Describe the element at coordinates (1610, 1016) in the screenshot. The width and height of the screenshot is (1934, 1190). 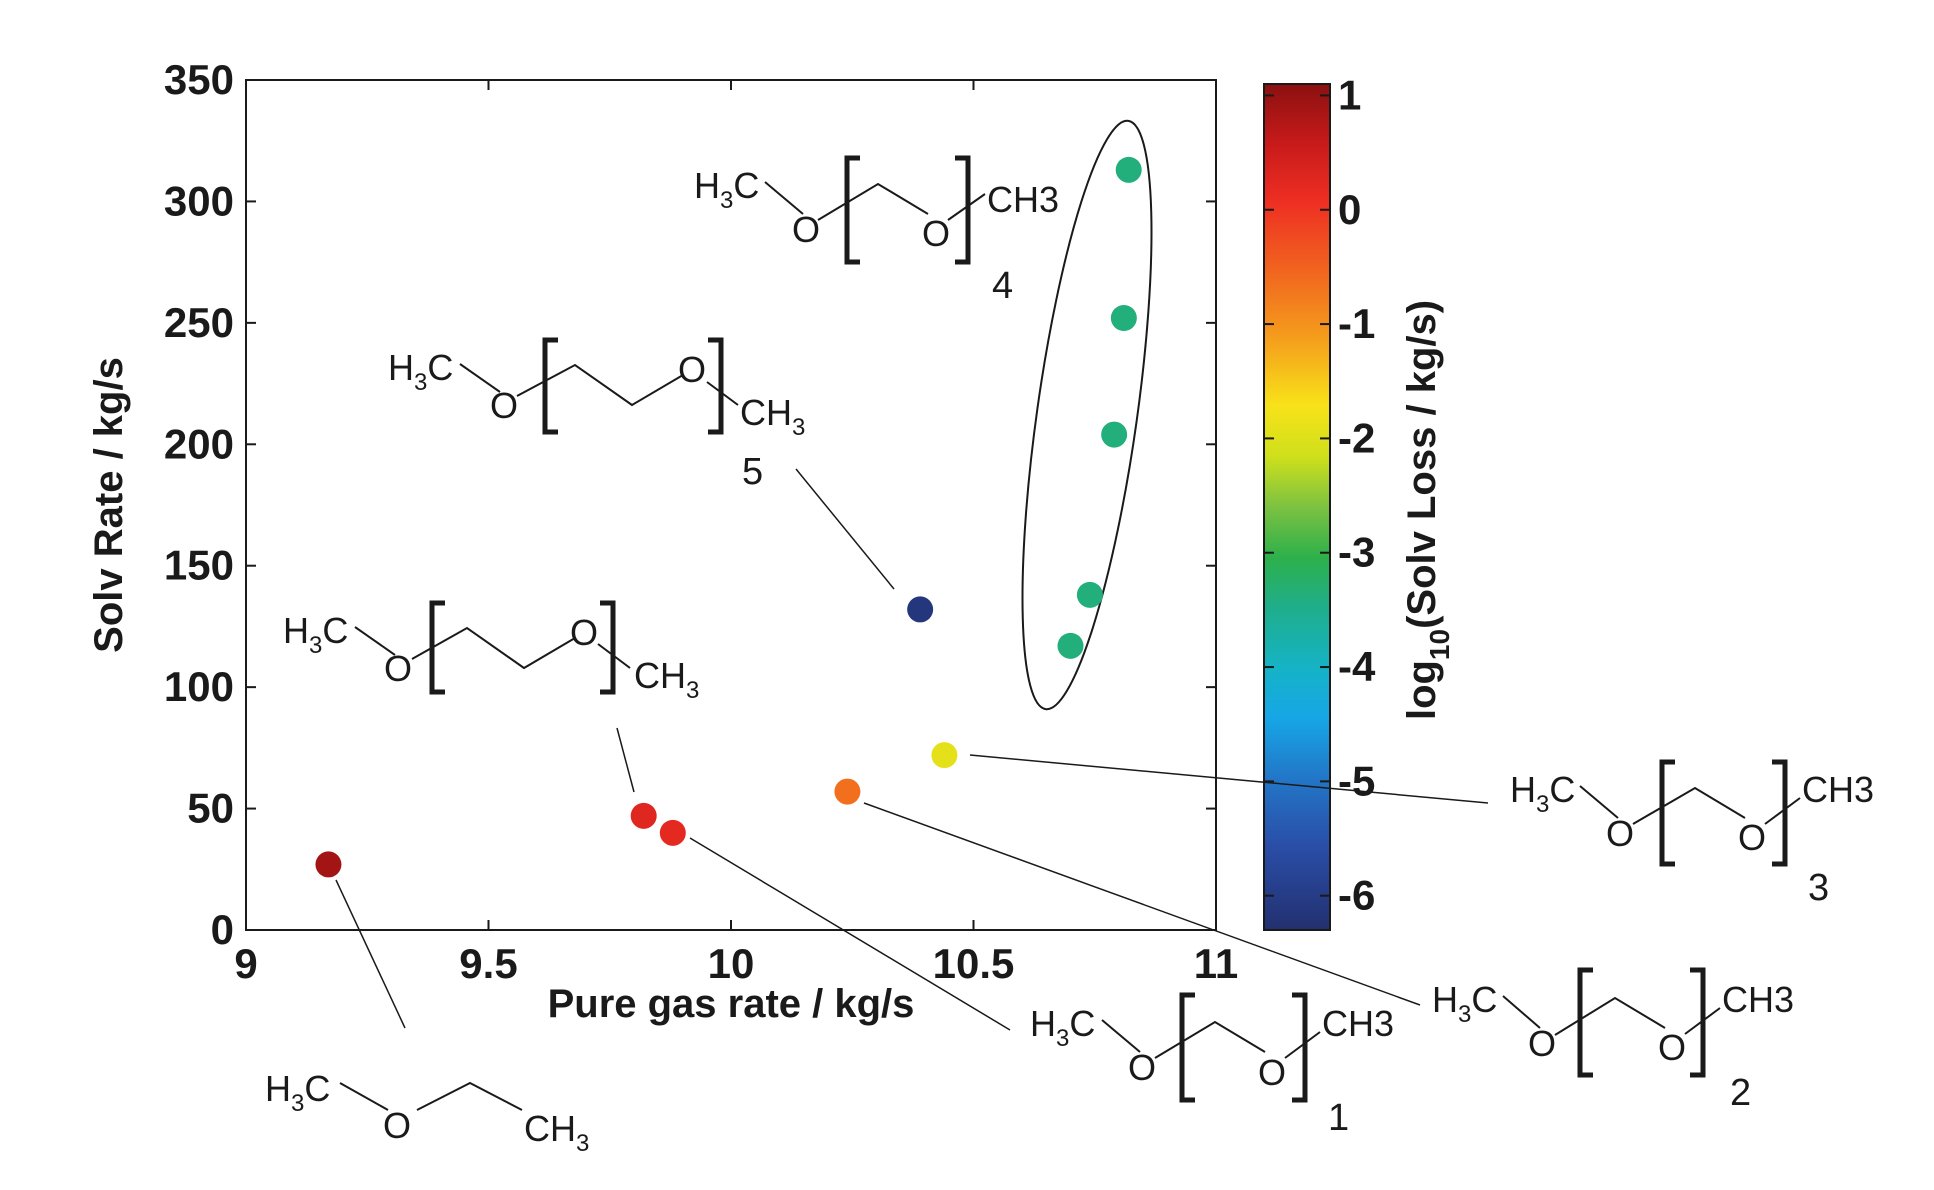
I see `mol2-bond-b` at that location.